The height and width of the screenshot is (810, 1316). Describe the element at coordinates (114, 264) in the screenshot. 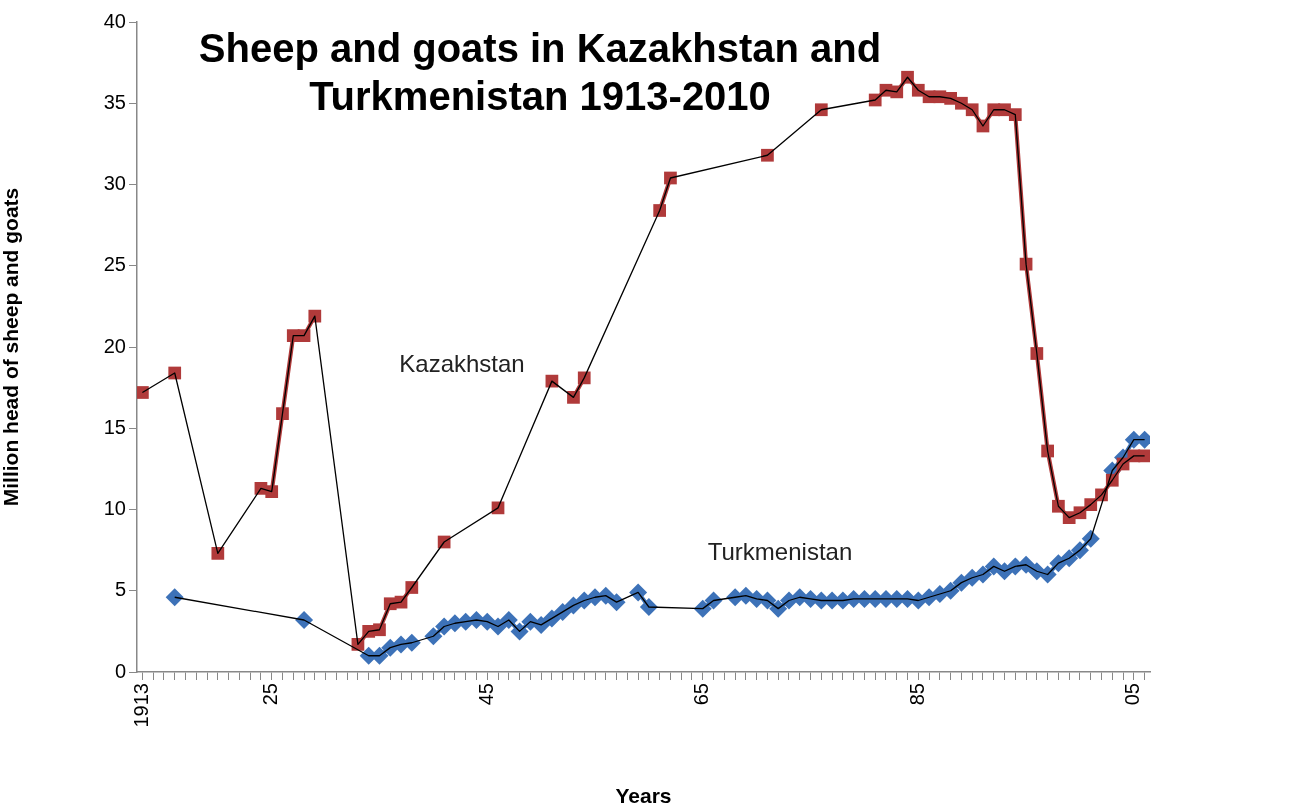

I see `y-tick-label: 25` at that location.